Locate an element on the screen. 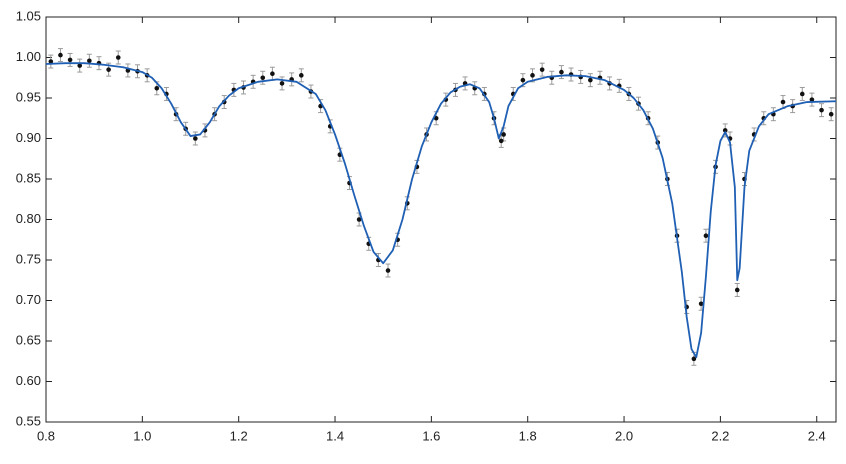 The width and height of the screenshot is (846, 464). x-tick-label: 1.8 is located at coordinates (528, 435).